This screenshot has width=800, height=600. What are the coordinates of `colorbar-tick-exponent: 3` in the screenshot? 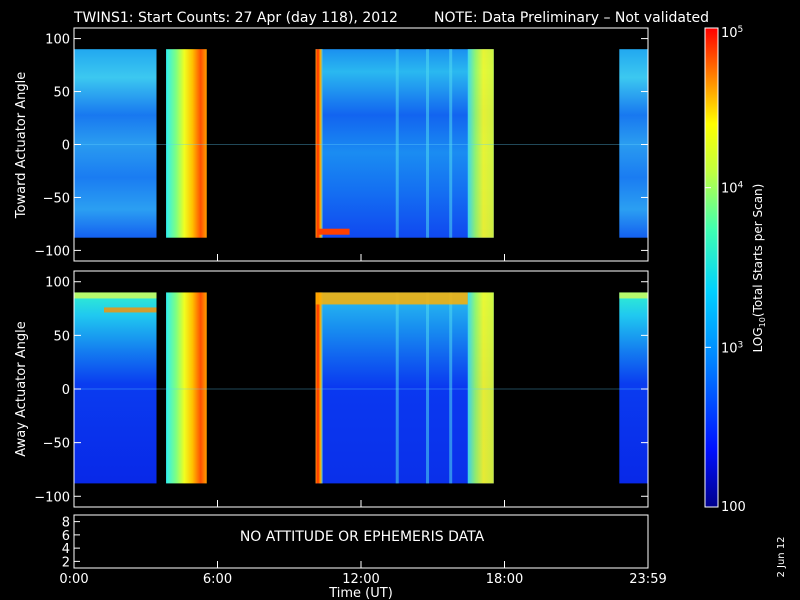 It's located at (741, 345).